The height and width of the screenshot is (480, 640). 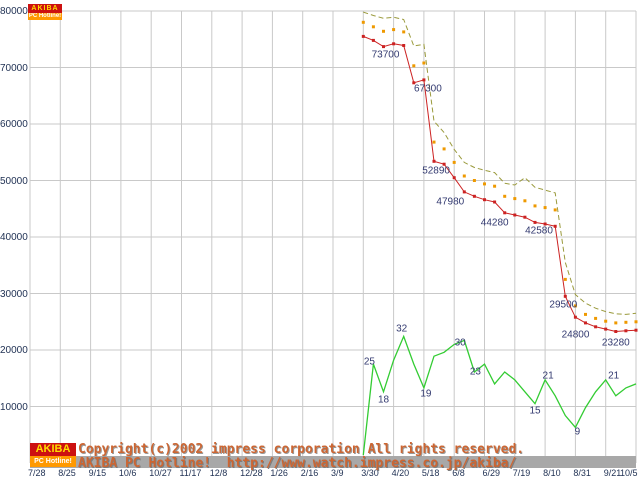 What do you see at coordinates (491, 473) in the screenshot?
I see `x-axis-label: 6/29` at bounding box center [491, 473].